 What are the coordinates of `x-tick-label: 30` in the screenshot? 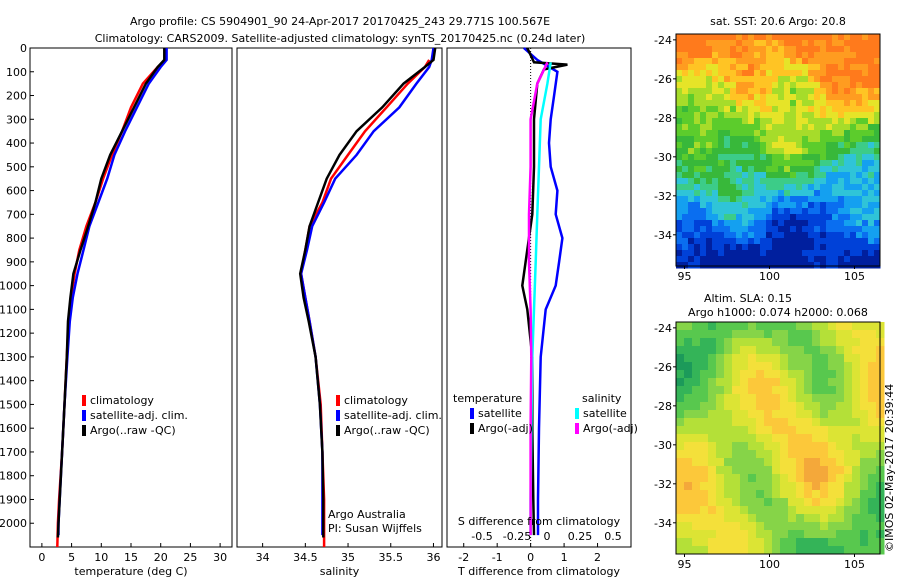 It's located at (220, 557).